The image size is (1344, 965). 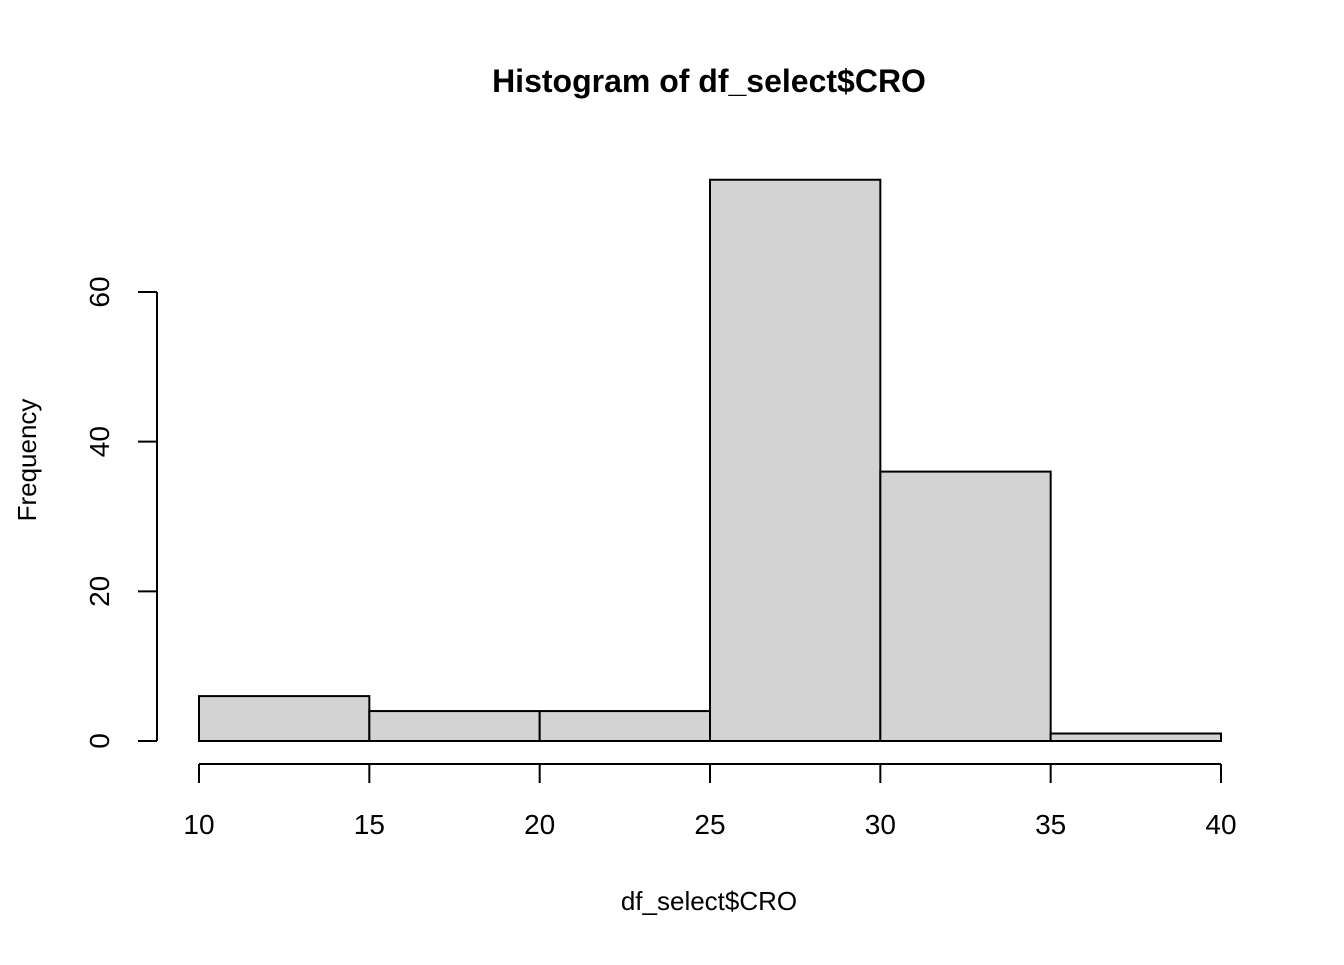 I want to click on y-tick-label: 20, so click(x=99, y=591).